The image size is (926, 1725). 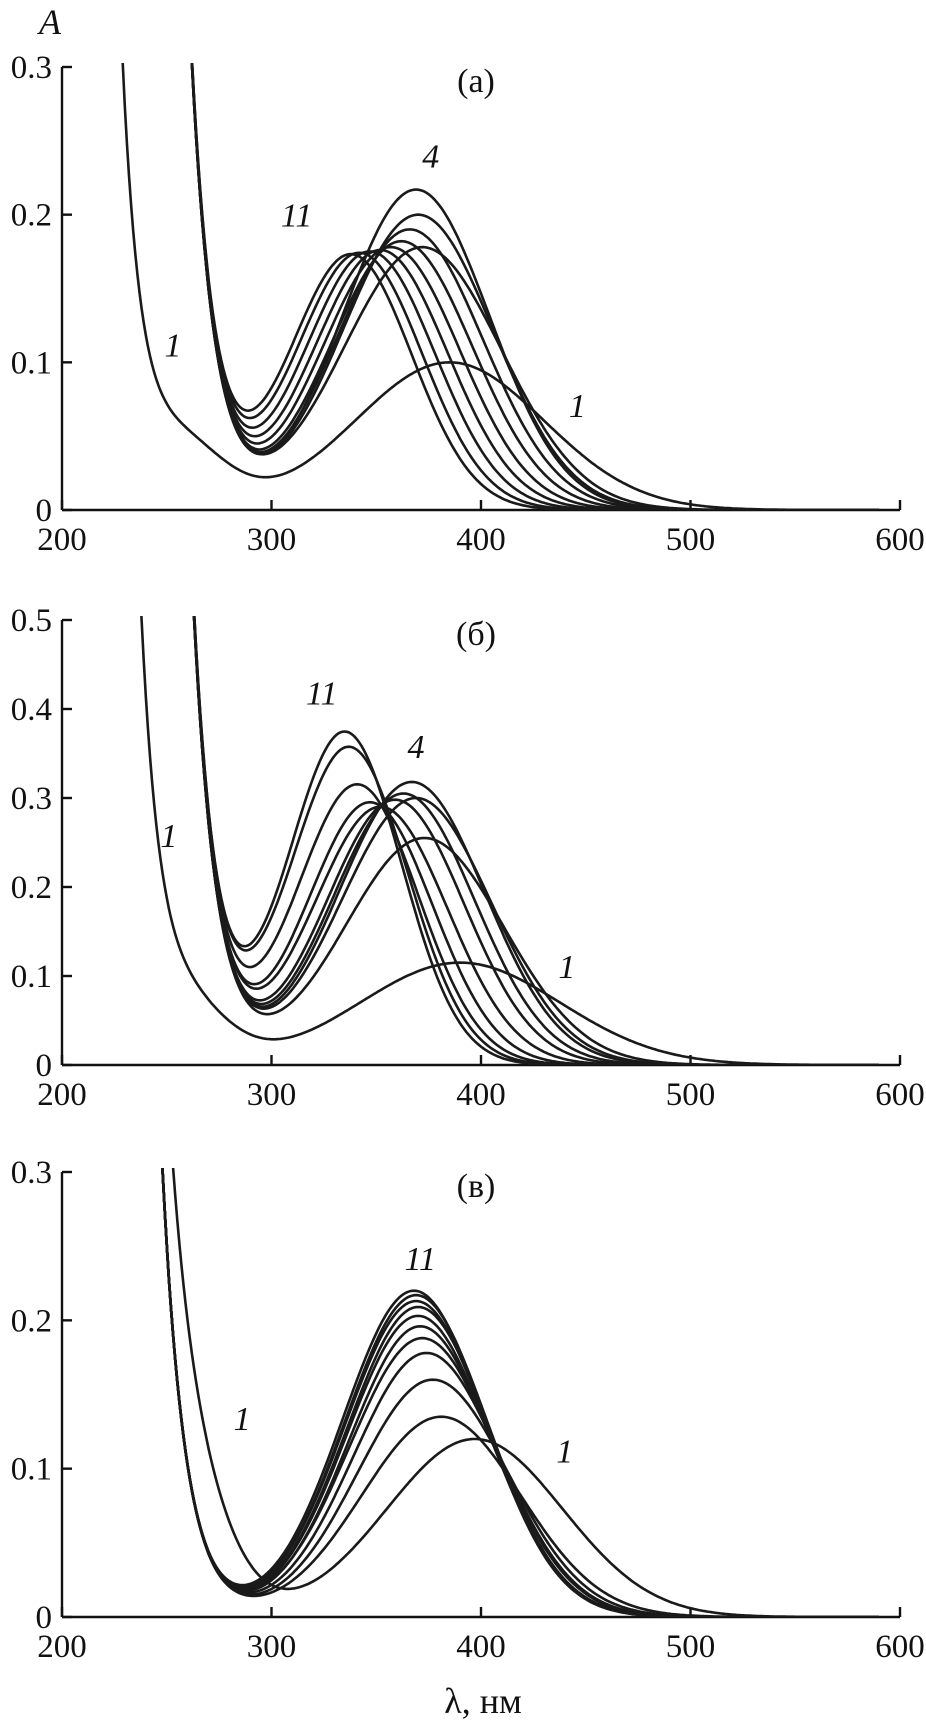 What do you see at coordinates (483, 1701) in the screenshot?
I see `x-axis-title: λ, нм` at bounding box center [483, 1701].